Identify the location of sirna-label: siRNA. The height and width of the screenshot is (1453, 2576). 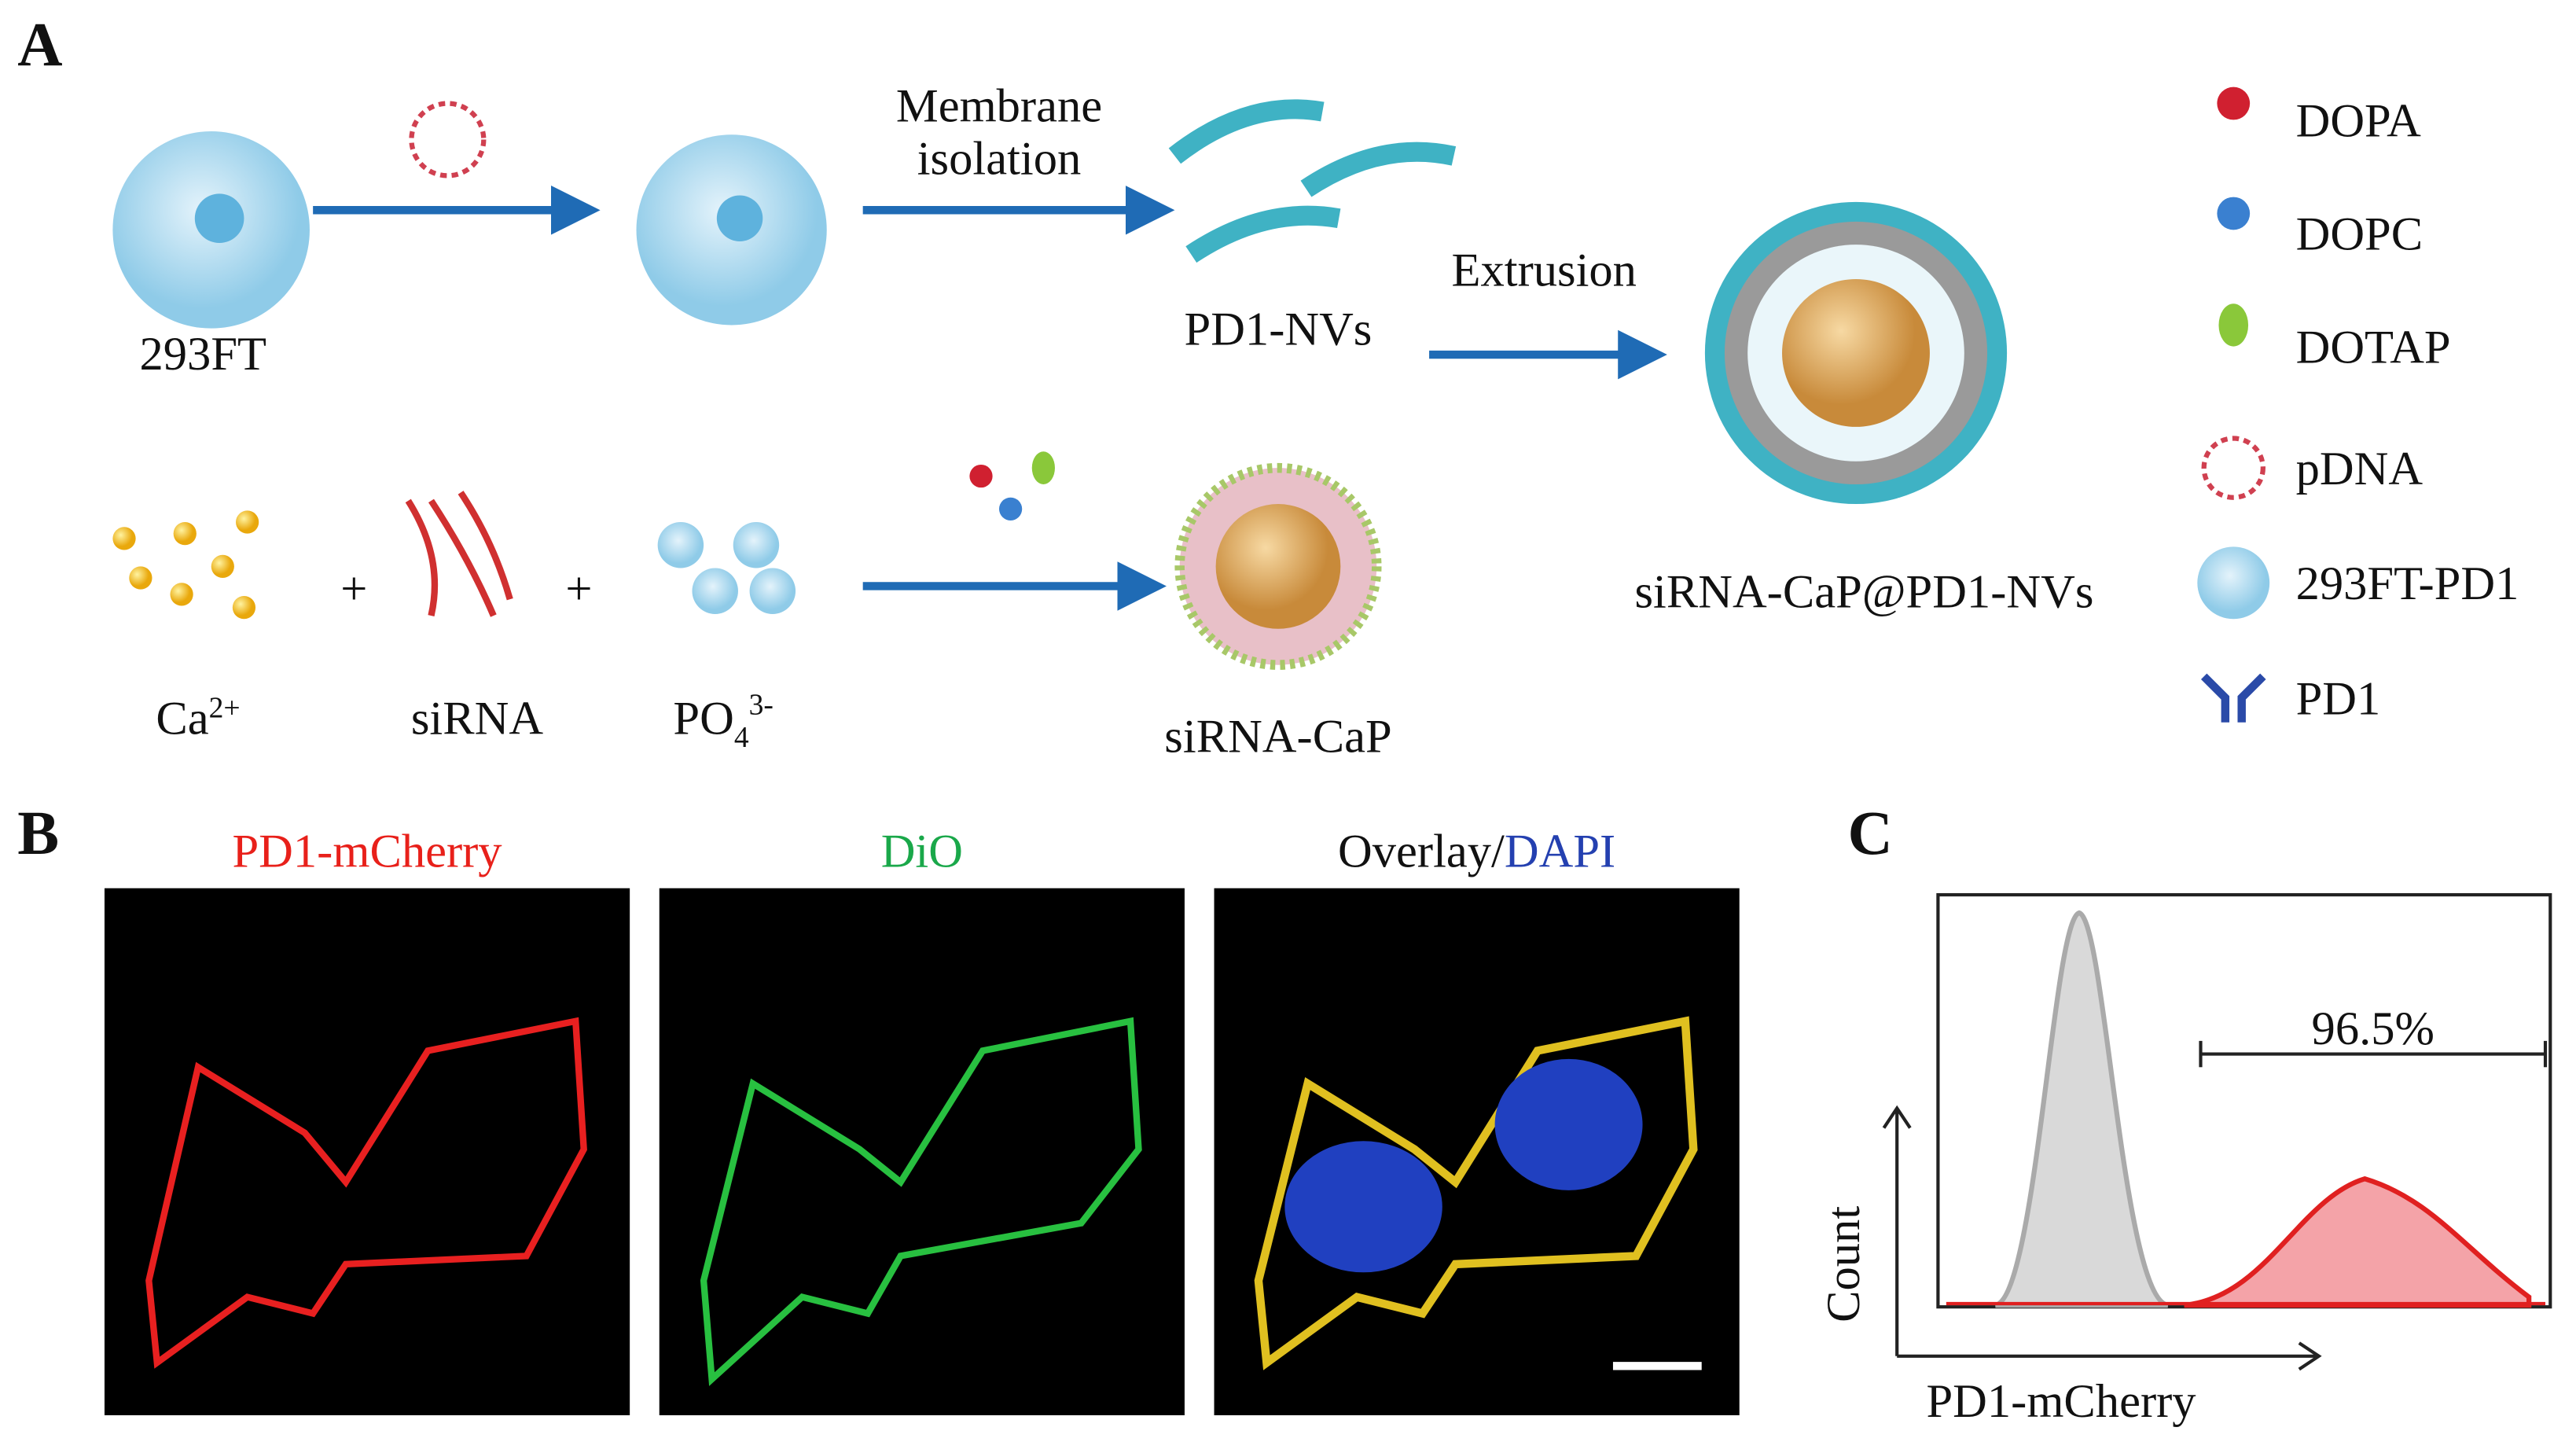
(477, 718).